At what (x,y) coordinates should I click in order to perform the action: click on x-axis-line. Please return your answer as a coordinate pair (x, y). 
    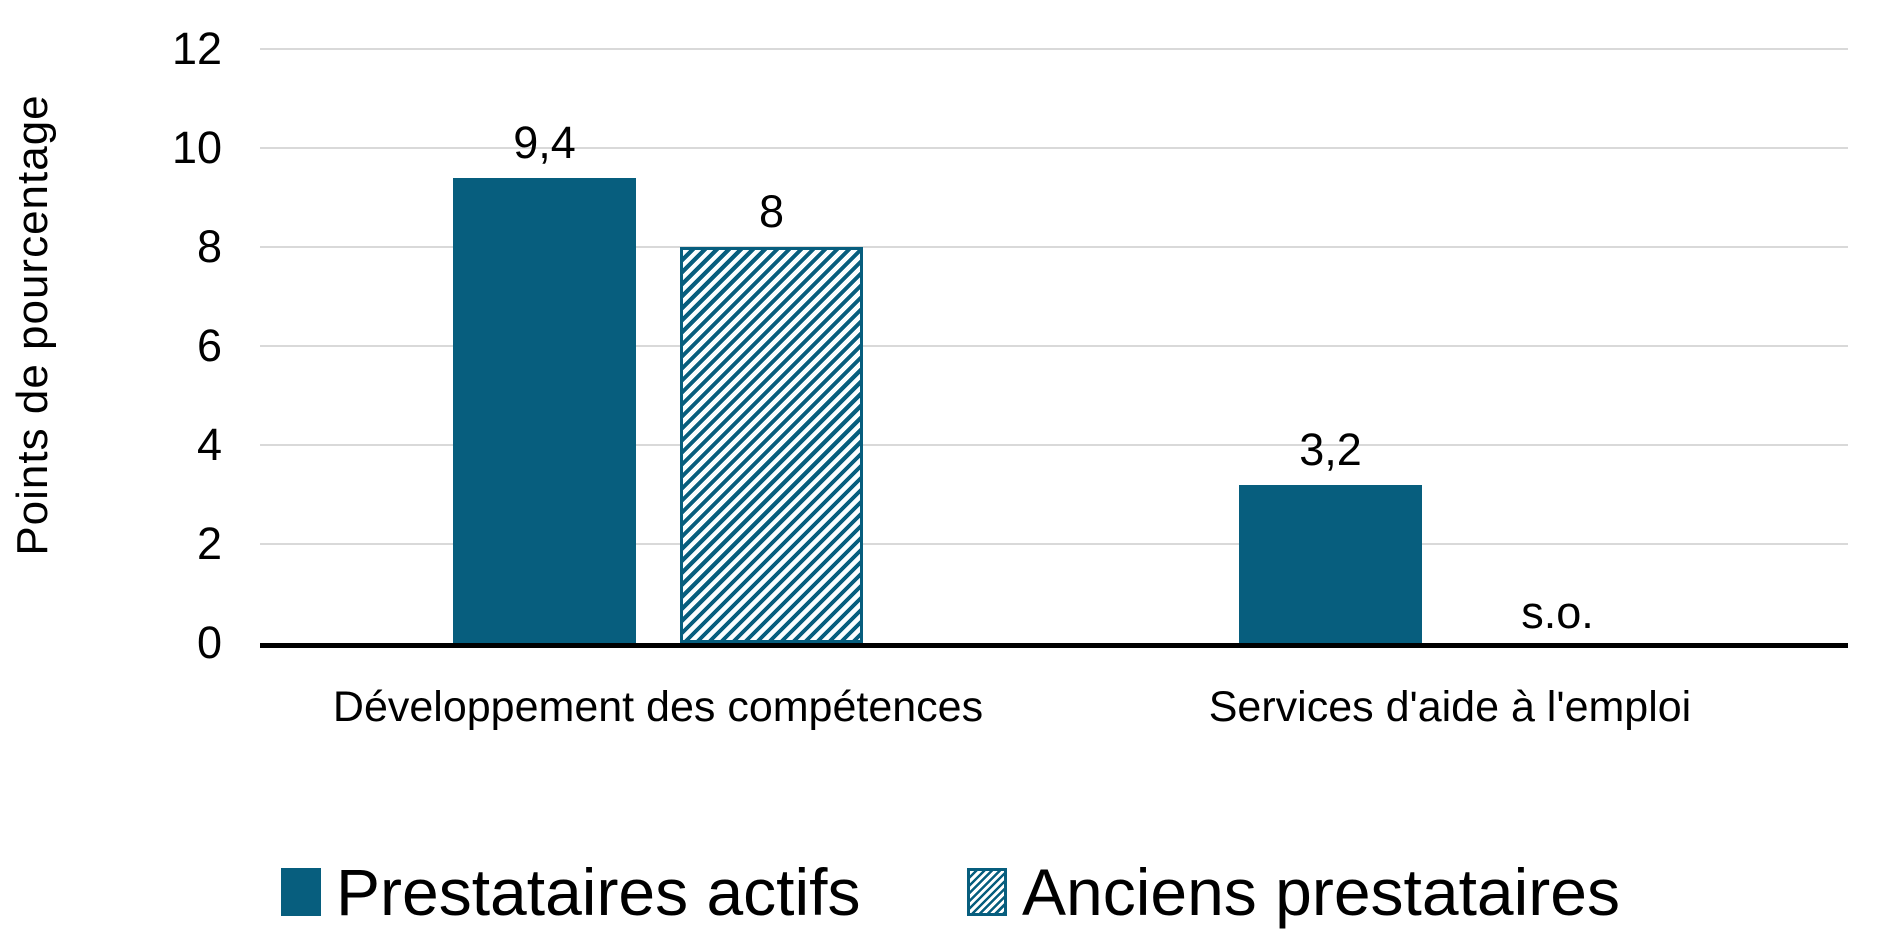
    Looking at the image, I should click on (1054, 645).